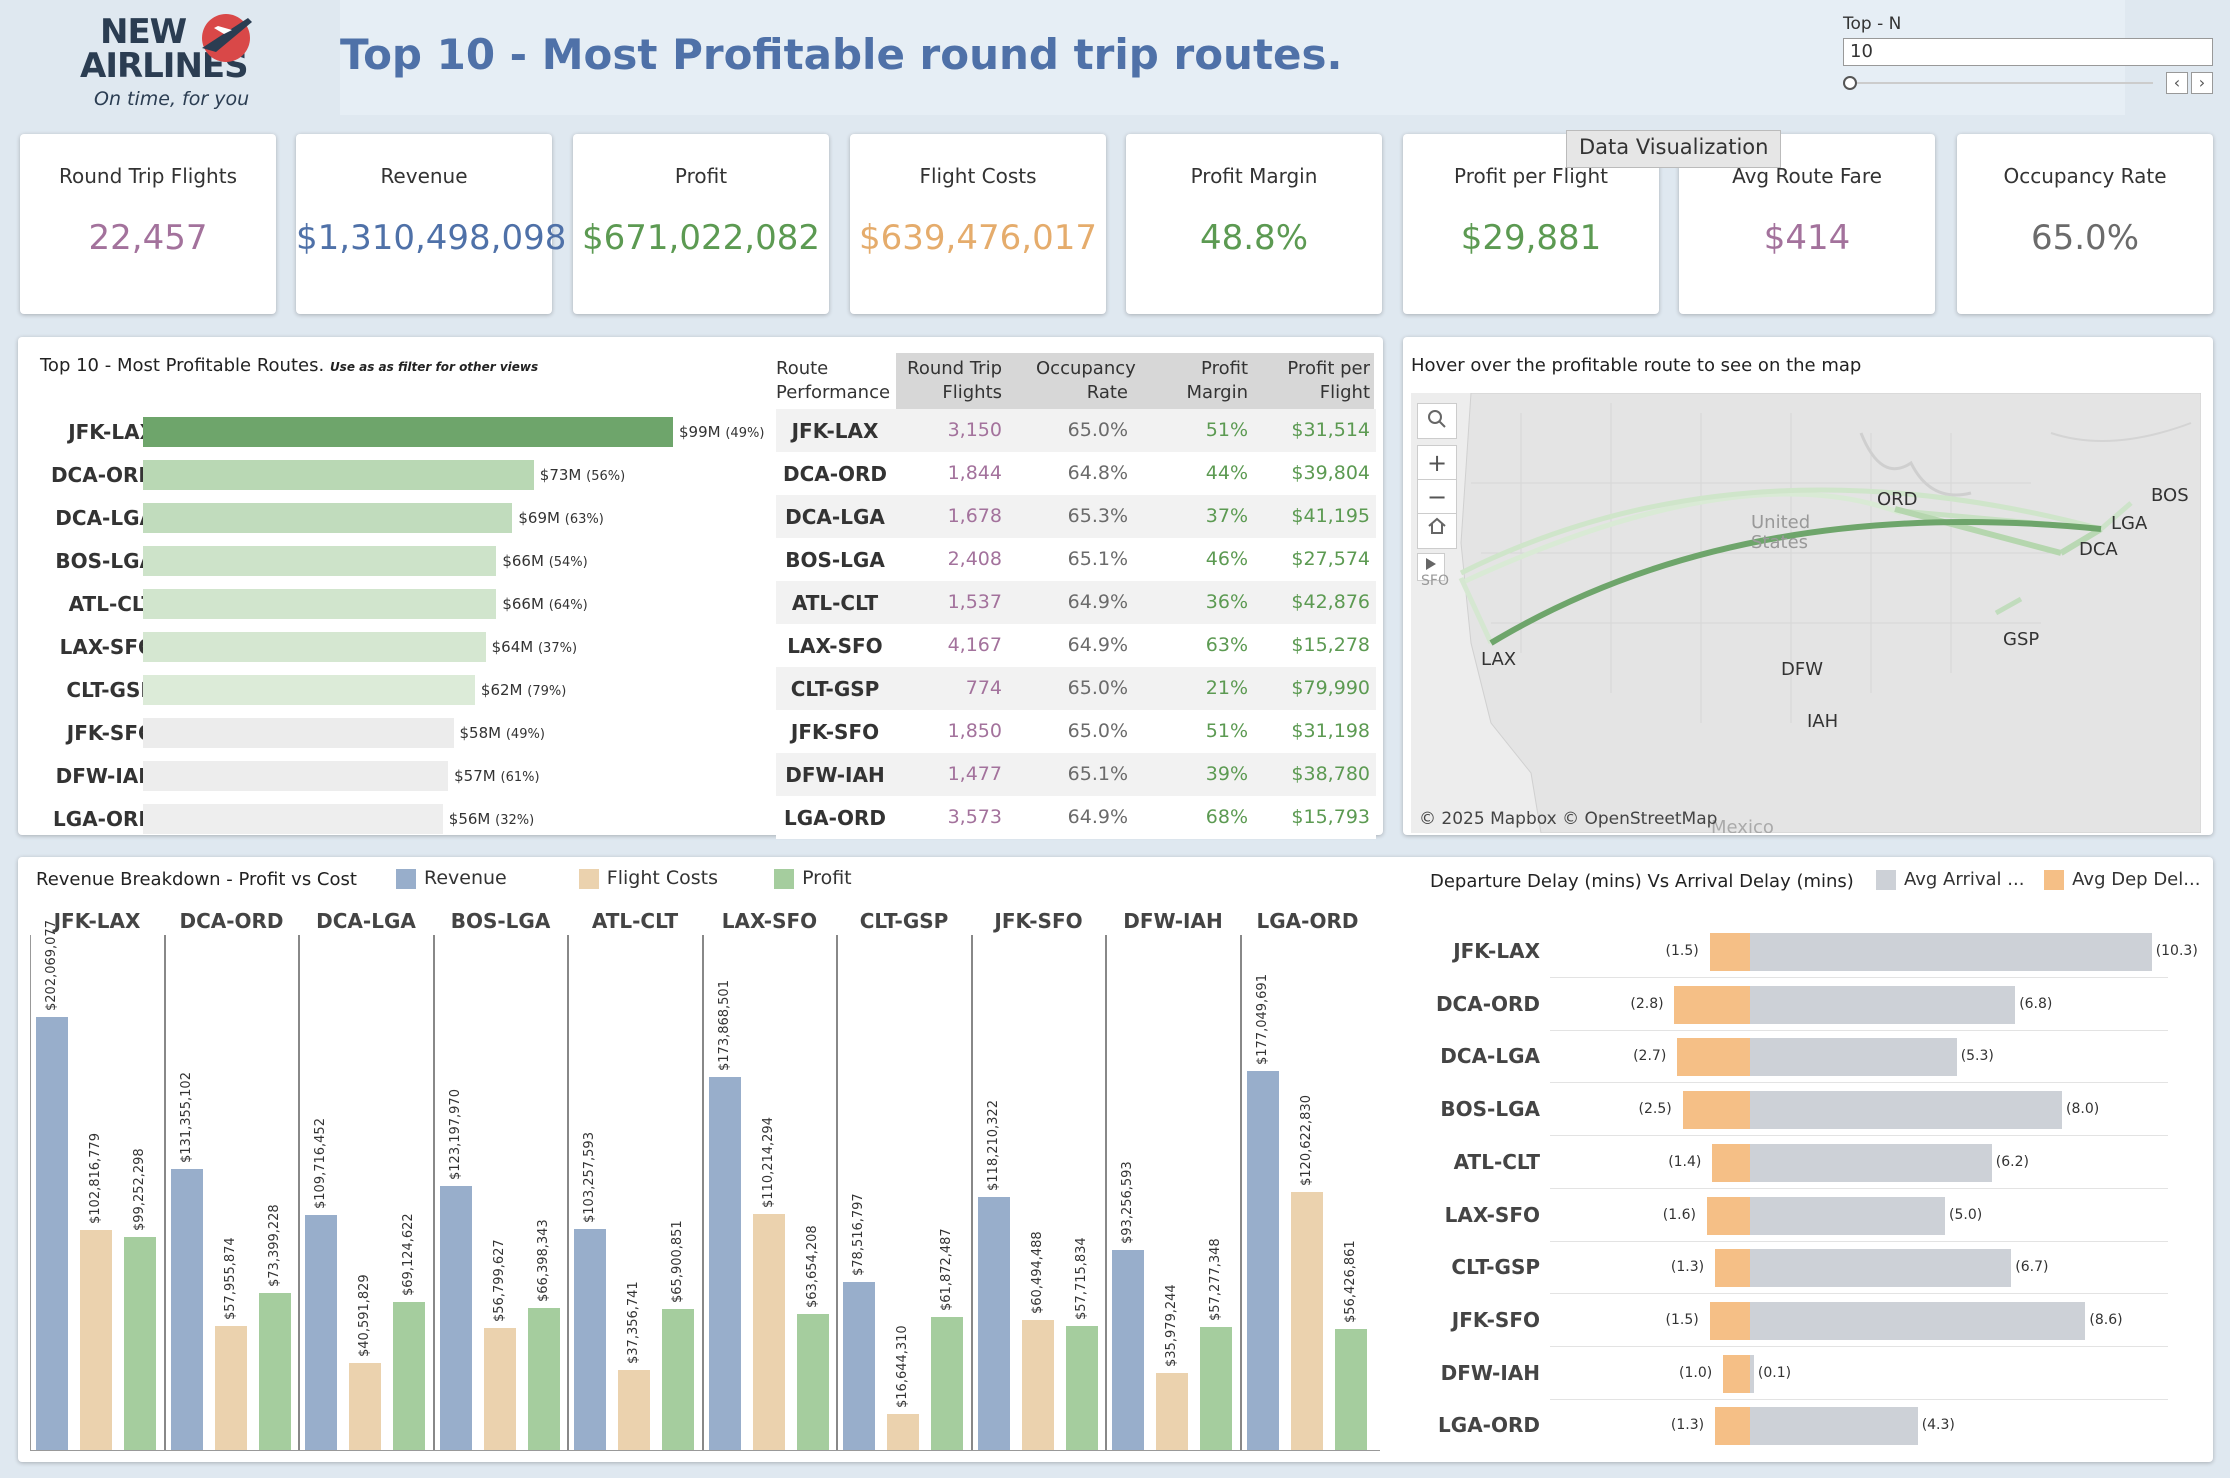 This screenshot has width=2230, height=1478. I want to click on kpi-card: Profit per Flight $29,881, so click(1531, 224).